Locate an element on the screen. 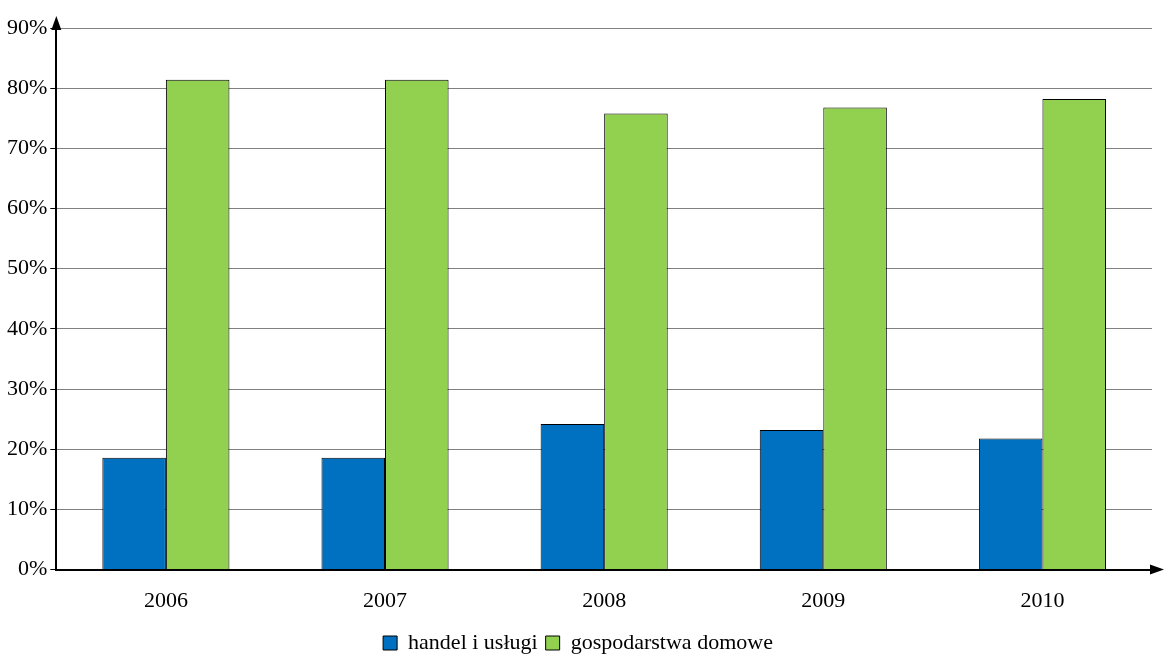 Image resolution: width=1170 pixels, height=668 pixels. y-tick-label: 10% is located at coordinates (27, 508).